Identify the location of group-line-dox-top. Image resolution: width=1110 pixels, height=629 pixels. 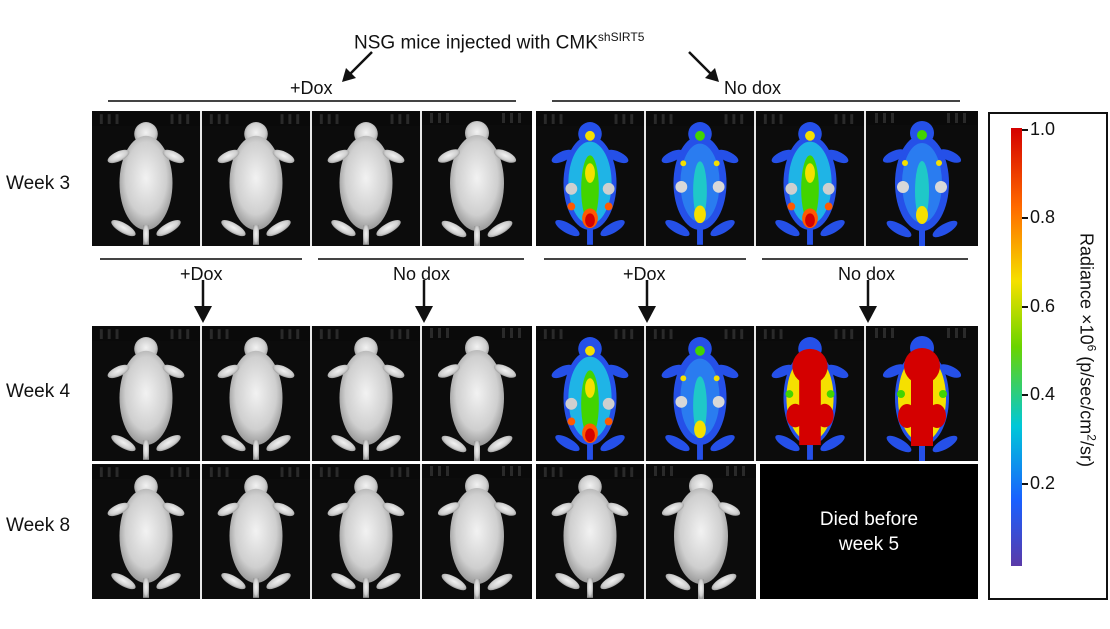
(312, 101).